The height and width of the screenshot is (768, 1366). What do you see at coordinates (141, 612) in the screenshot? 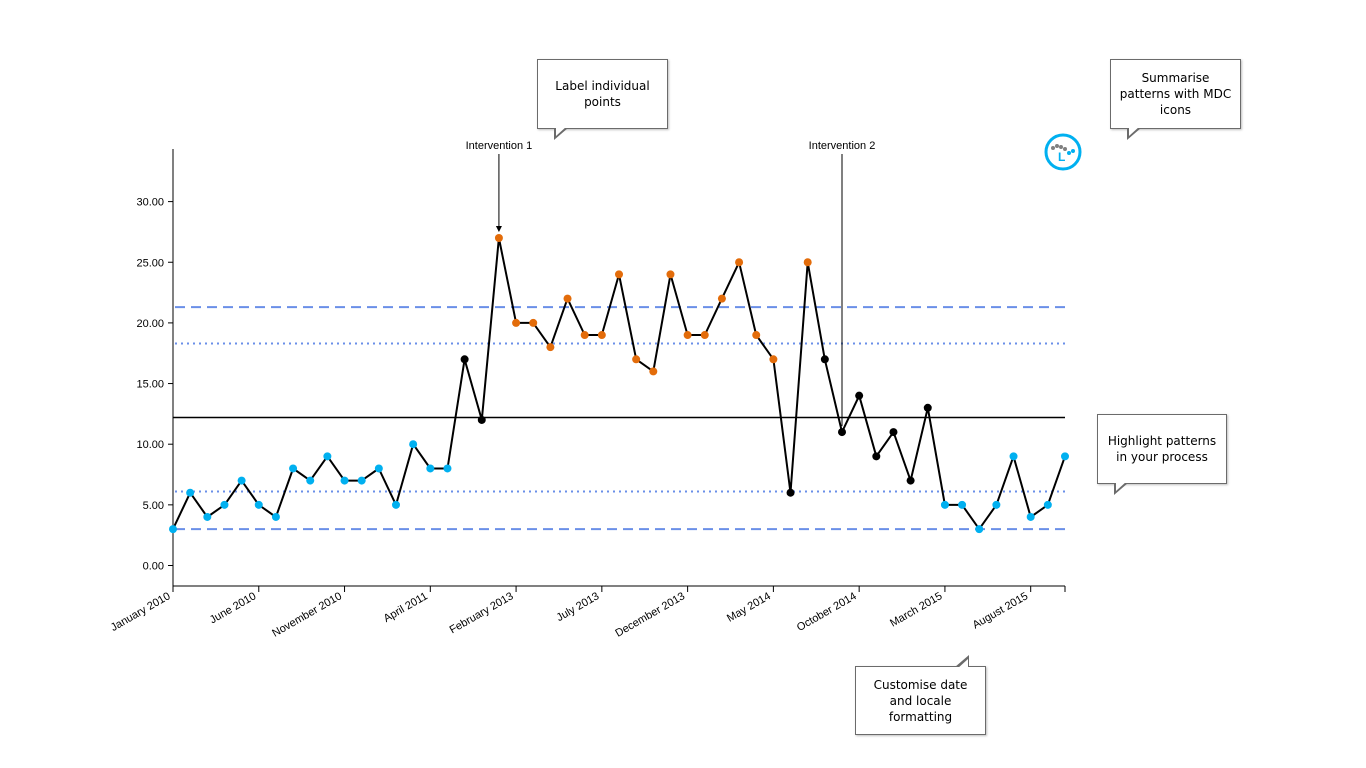
I see `x-tick-label: January 2010` at bounding box center [141, 612].